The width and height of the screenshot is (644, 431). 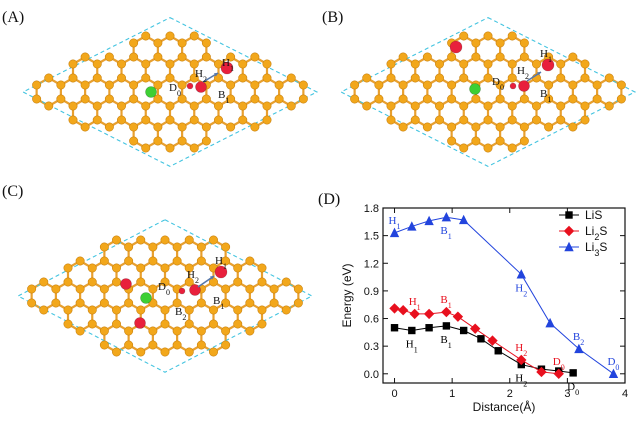 I want to click on site-annotation: B1, so click(x=445, y=302).